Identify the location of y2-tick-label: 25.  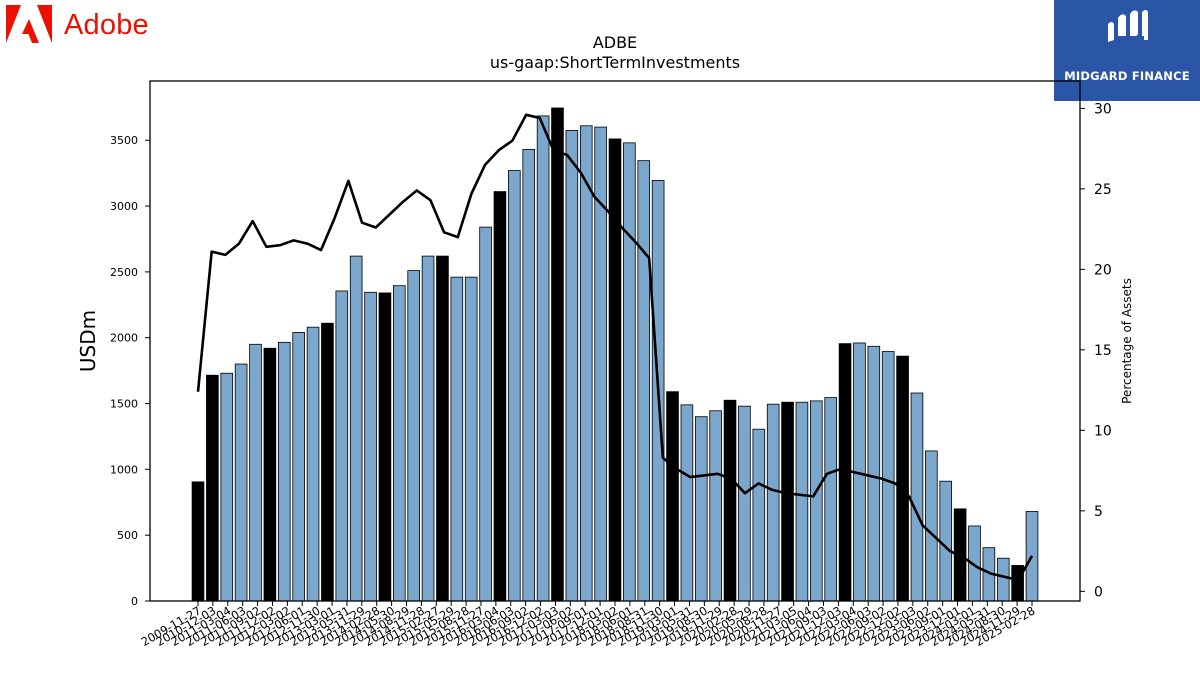
(1103, 190).